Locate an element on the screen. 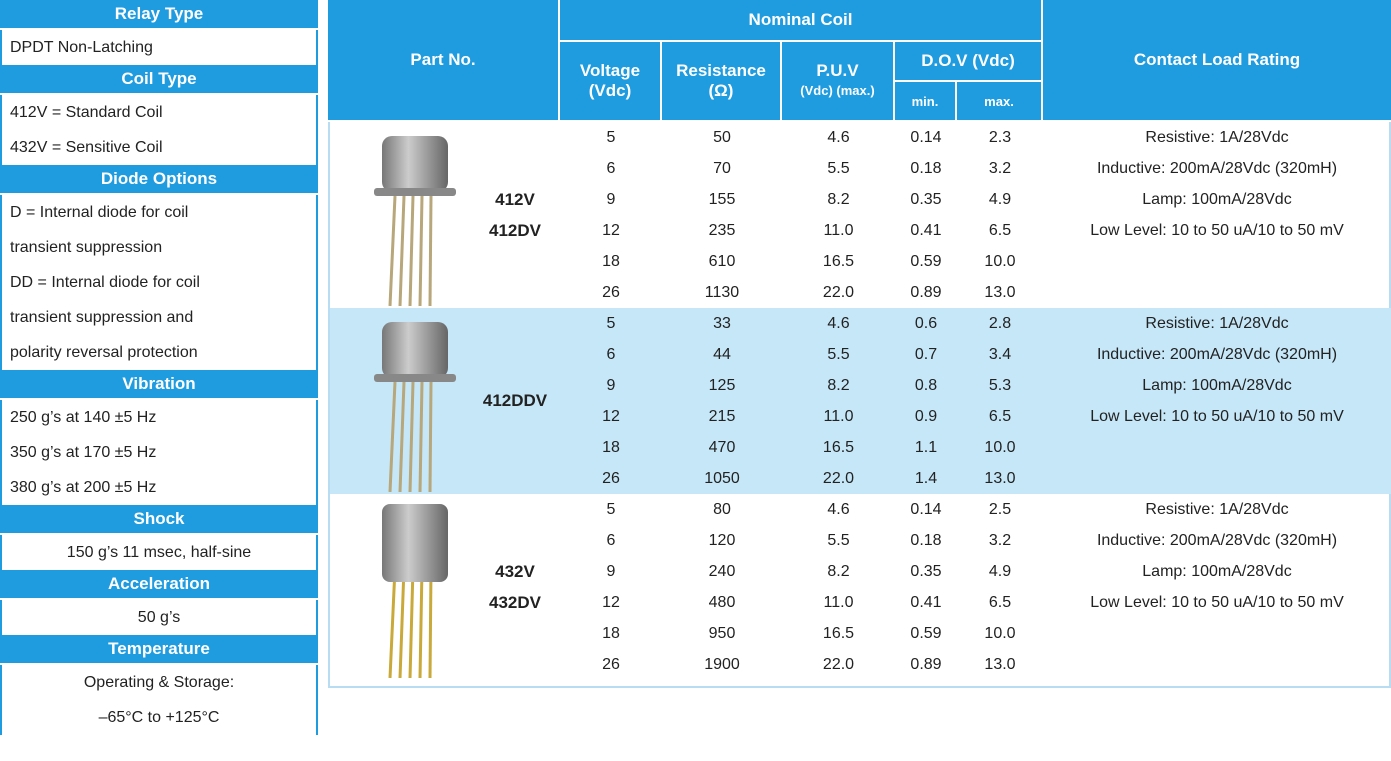 The width and height of the screenshot is (1391, 761). part-number: 432V is located at coordinates (515, 571).